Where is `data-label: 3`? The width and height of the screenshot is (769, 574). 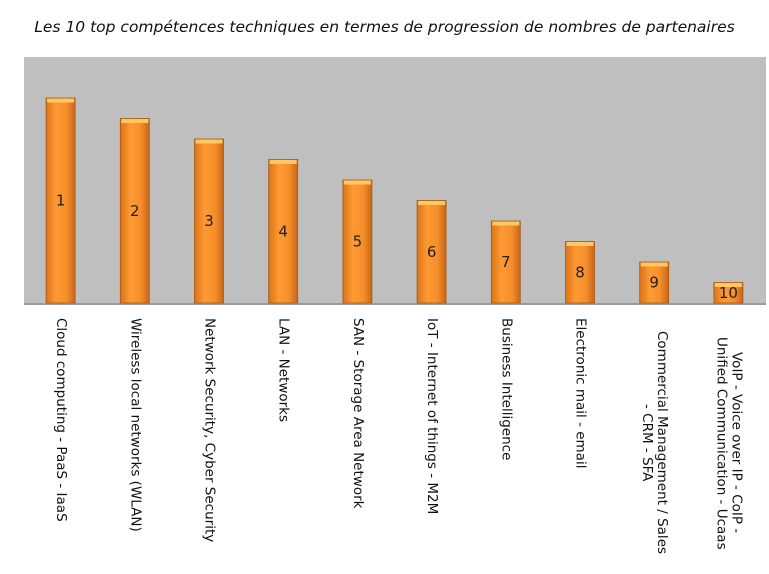
data-label: 3 is located at coordinates (209, 221).